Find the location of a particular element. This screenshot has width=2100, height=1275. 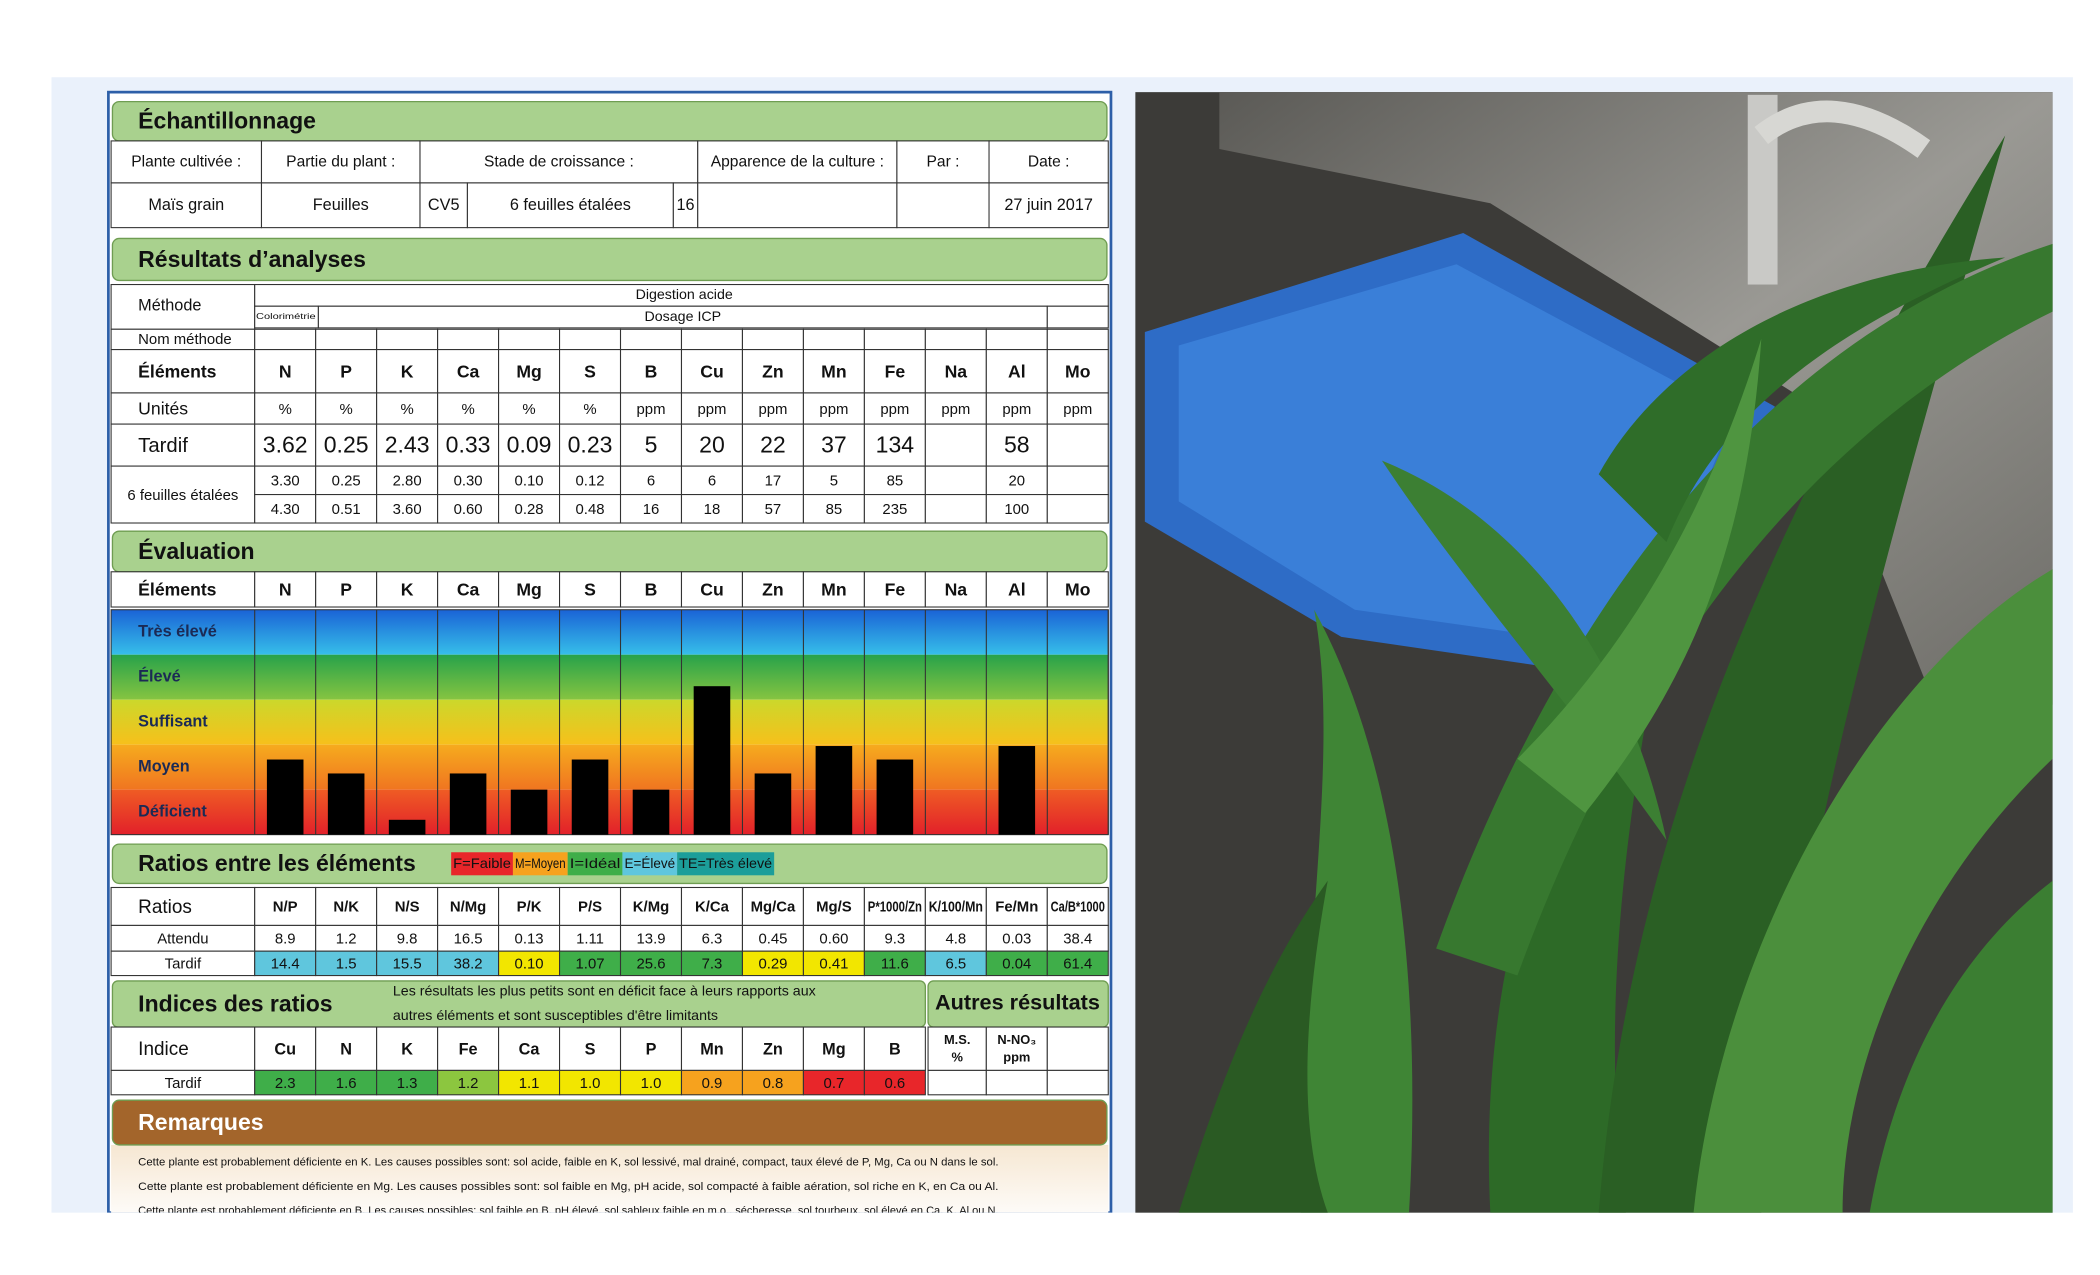

label: ppm is located at coordinates (651, 410).